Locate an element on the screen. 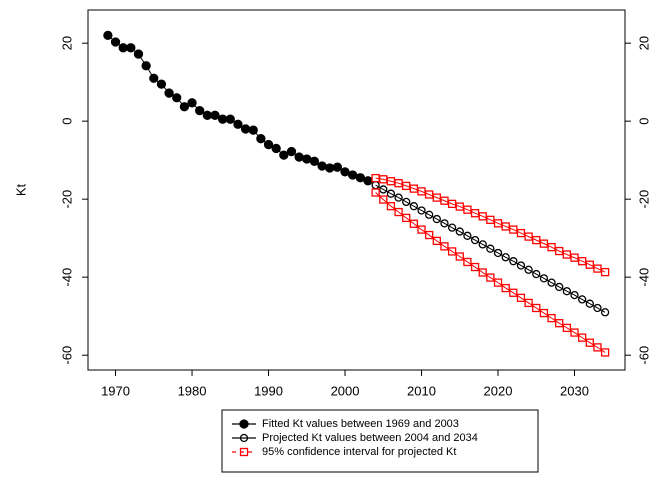 This screenshot has width=668, height=479. y-tick-label: -20 is located at coordinates (66, 199).